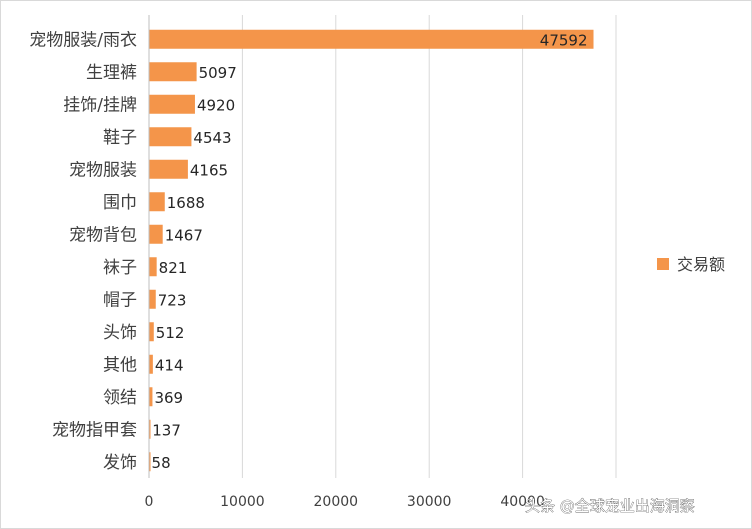  Describe the element at coordinates (94, 430) in the screenshot. I see `category-label: 宠物指甲套` at that location.